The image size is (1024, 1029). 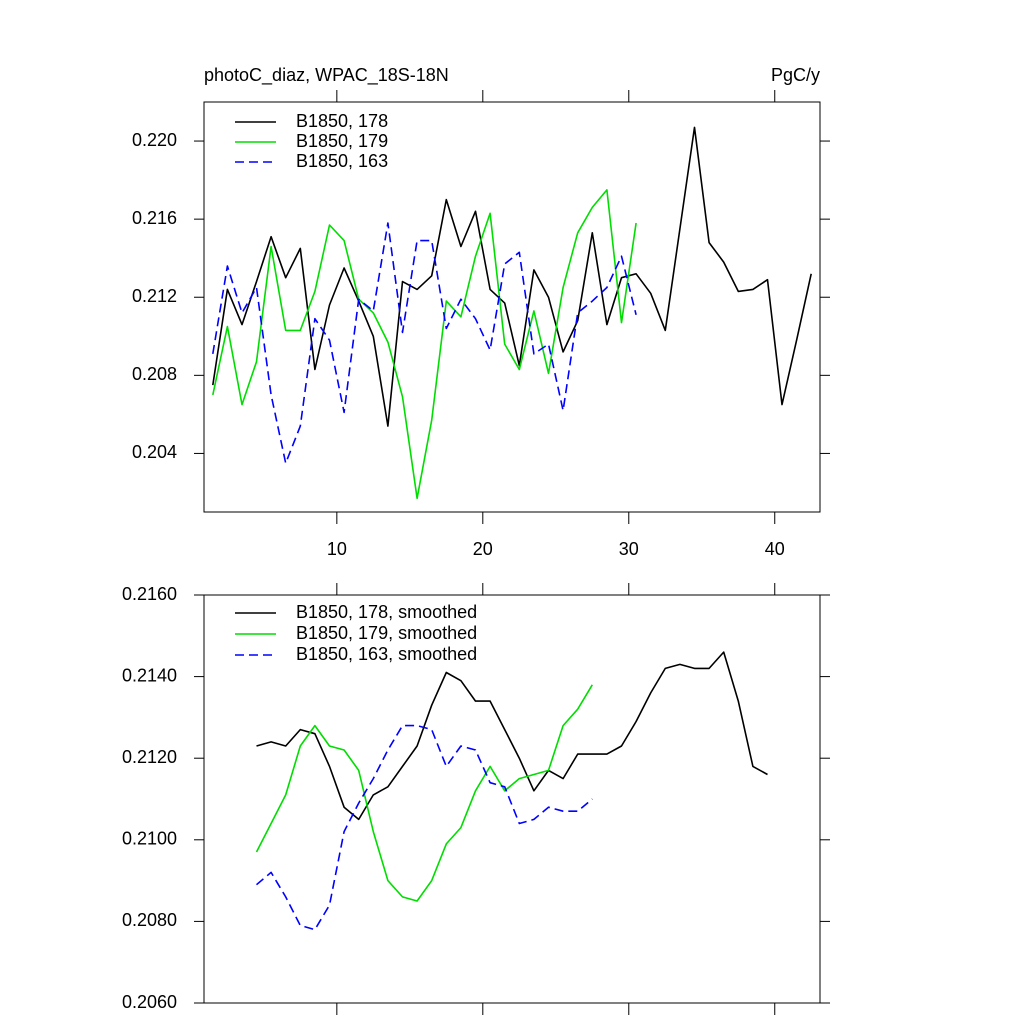 I want to click on y-tick-label: 0.2120, so click(x=149, y=757).